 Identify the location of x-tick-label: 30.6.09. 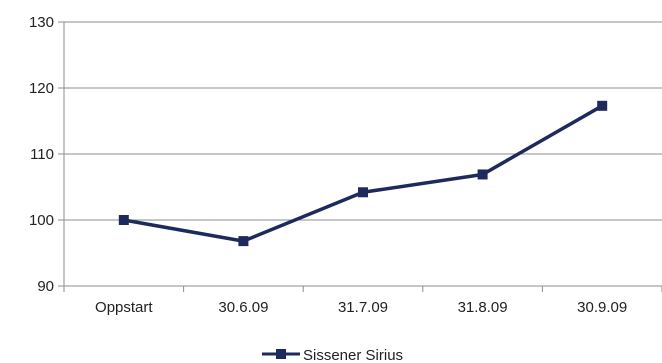
(243, 307).